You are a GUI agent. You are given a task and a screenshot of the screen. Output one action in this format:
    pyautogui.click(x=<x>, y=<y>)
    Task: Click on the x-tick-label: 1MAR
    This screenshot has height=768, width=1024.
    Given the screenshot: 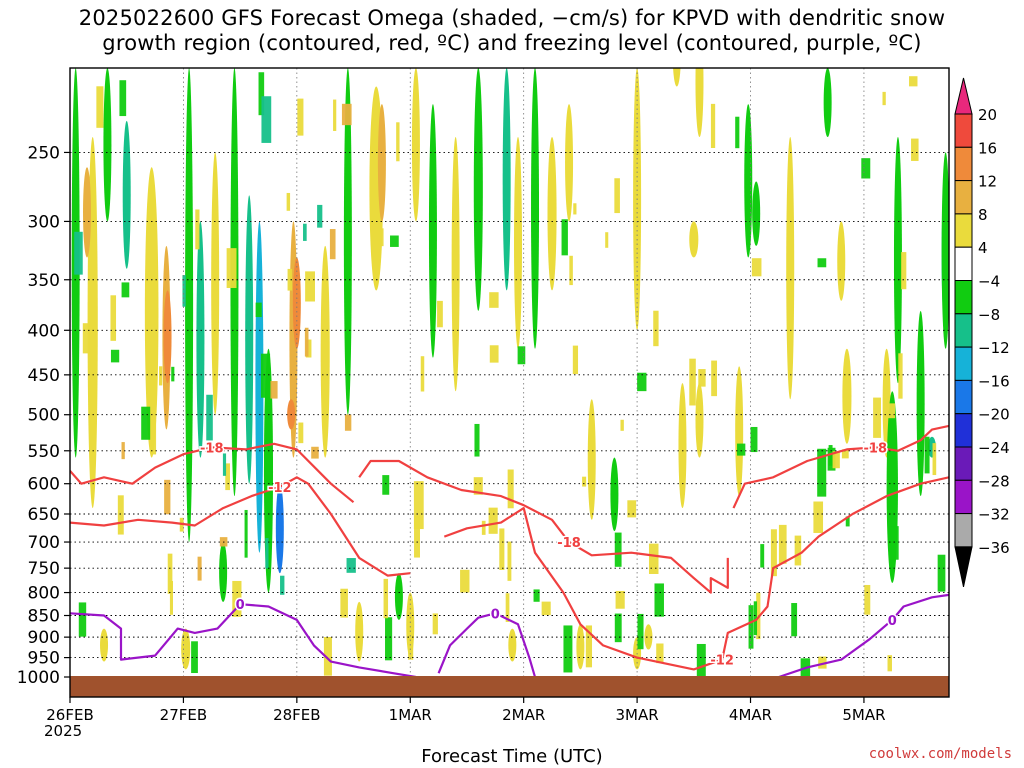 What is the action you would take?
    pyautogui.click(x=410, y=715)
    